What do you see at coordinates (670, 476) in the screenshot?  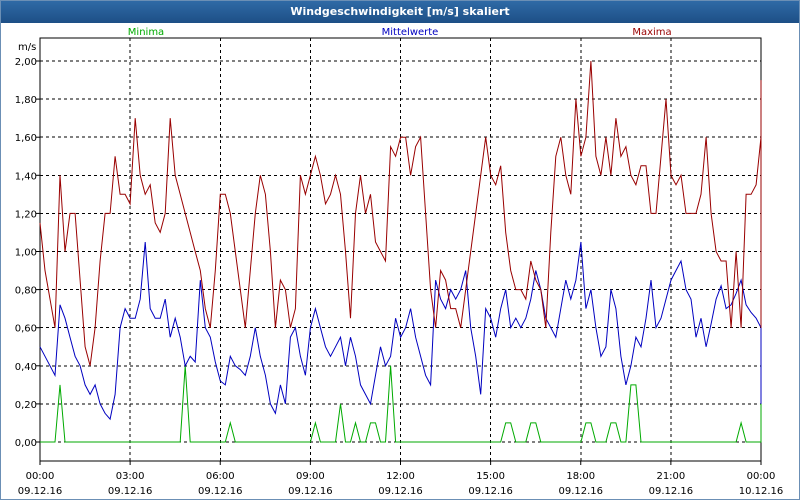 I see `x-tick-time: 21:00` at bounding box center [670, 476].